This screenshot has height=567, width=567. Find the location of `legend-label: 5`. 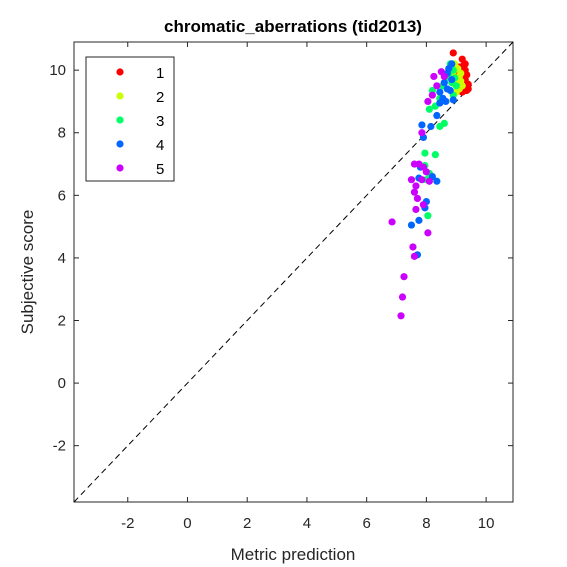

legend-label: 5 is located at coordinates (160, 169).